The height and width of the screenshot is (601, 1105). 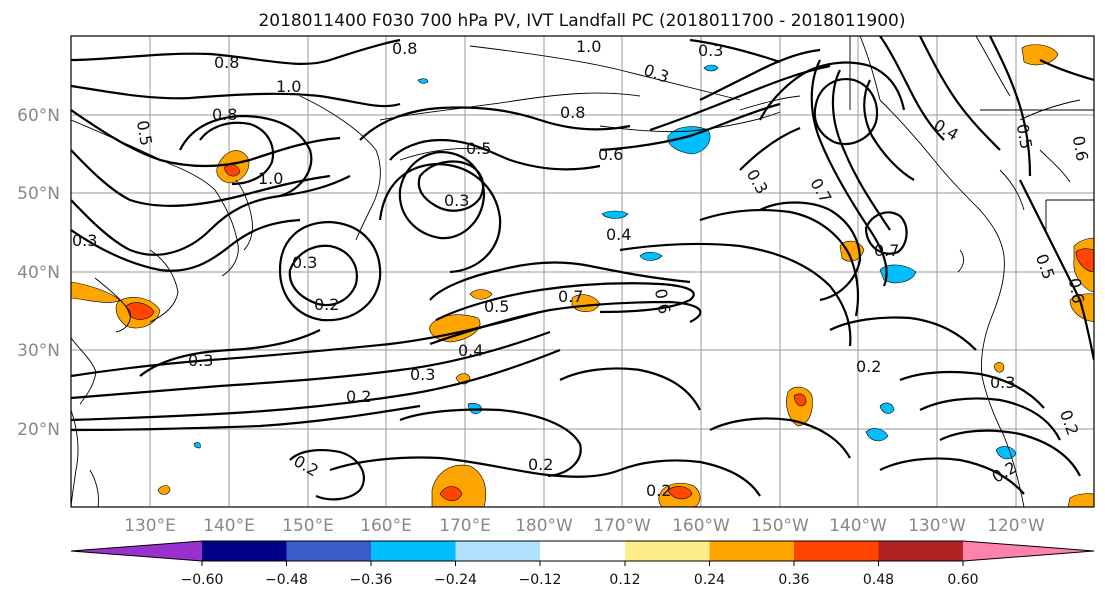 What do you see at coordinates (540, 580) in the screenshot?
I see `colorbar-tick-label: −0.12` at bounding box center [540, 580].